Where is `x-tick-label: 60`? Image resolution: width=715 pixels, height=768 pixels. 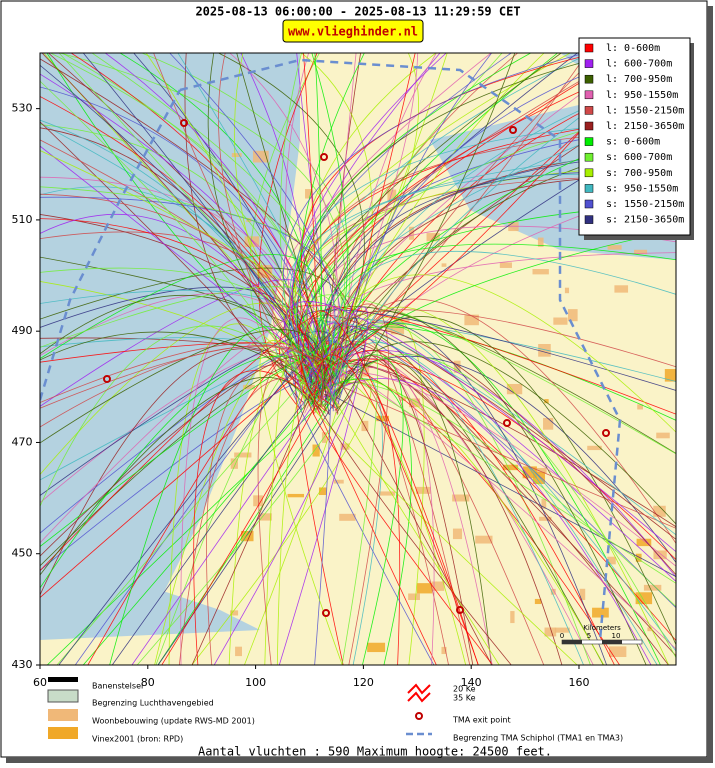
x-tick-label: 60 is located at coordinates (40, 682).